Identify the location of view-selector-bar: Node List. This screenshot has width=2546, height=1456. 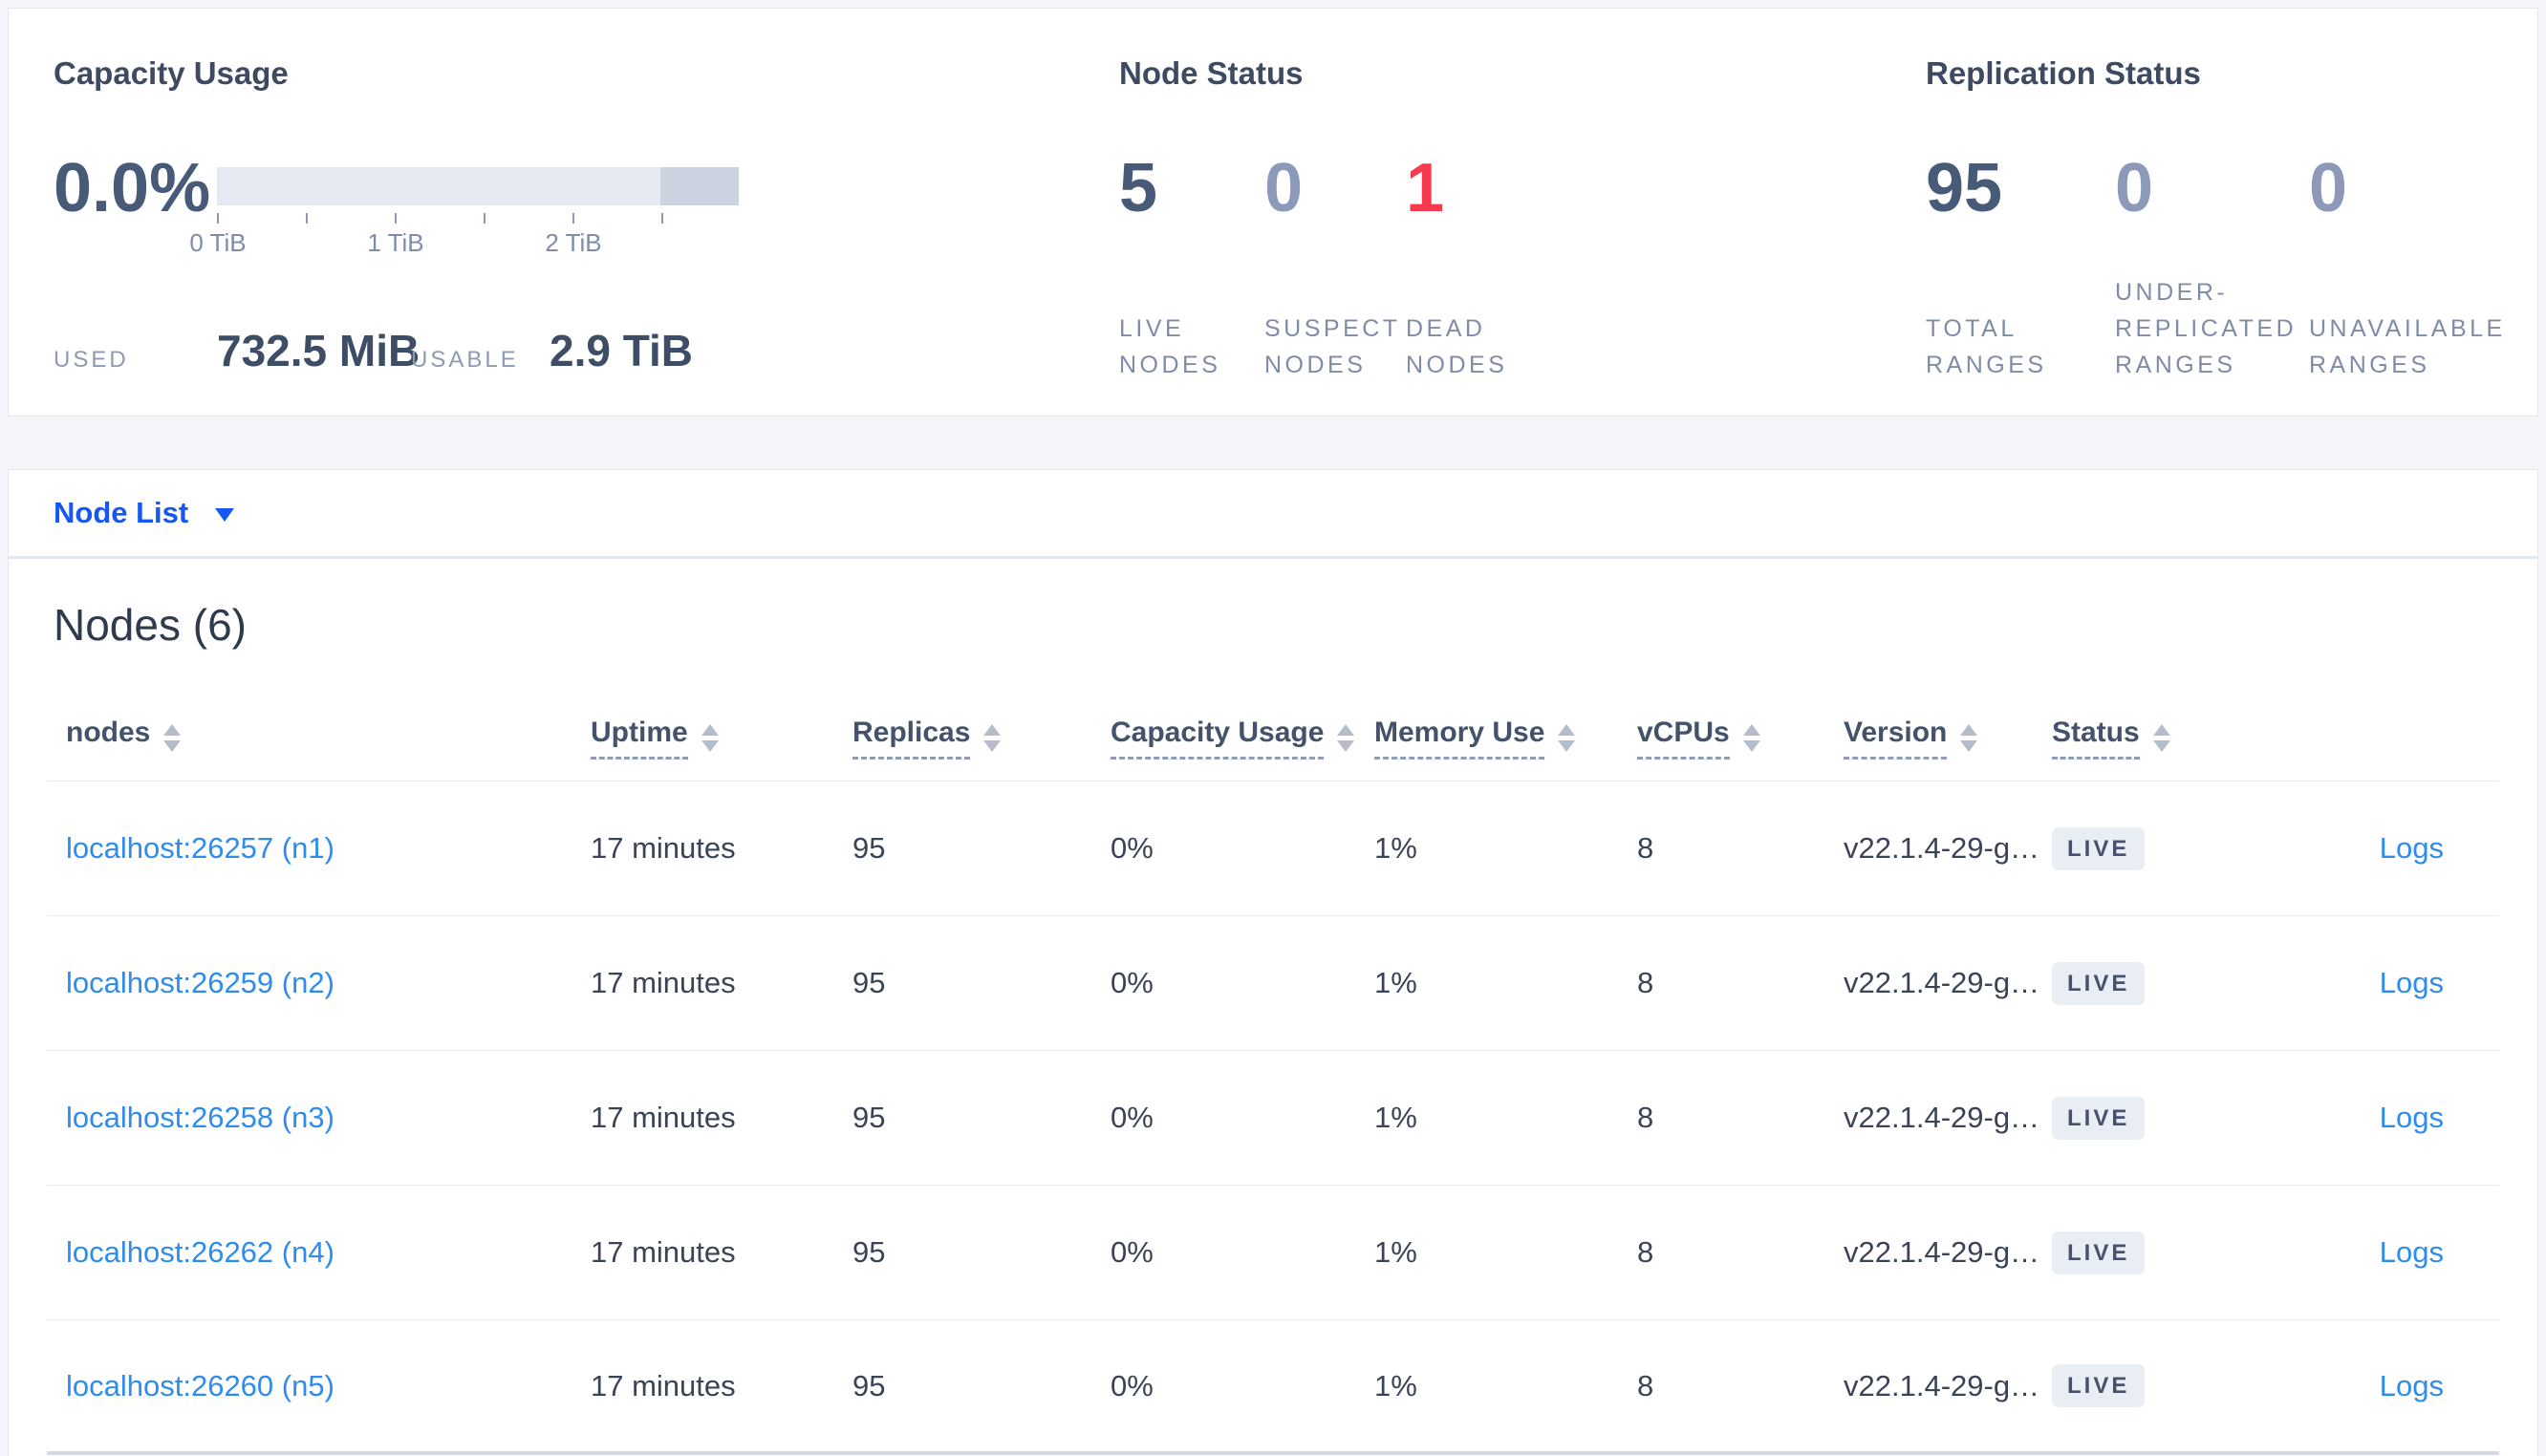
(1273, 513).